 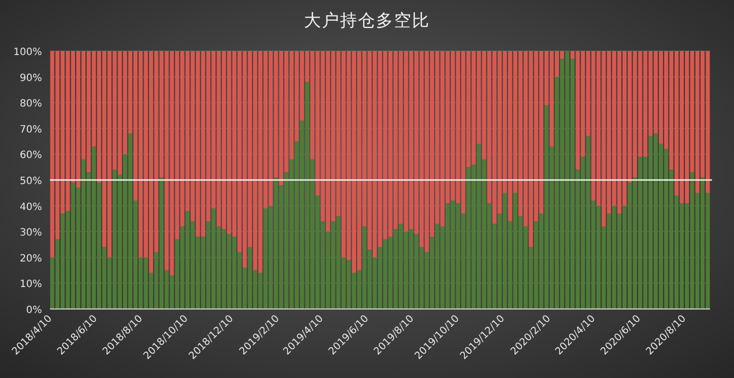 I want to click on y-tick-label: 90%, so click(x=31, y=78).